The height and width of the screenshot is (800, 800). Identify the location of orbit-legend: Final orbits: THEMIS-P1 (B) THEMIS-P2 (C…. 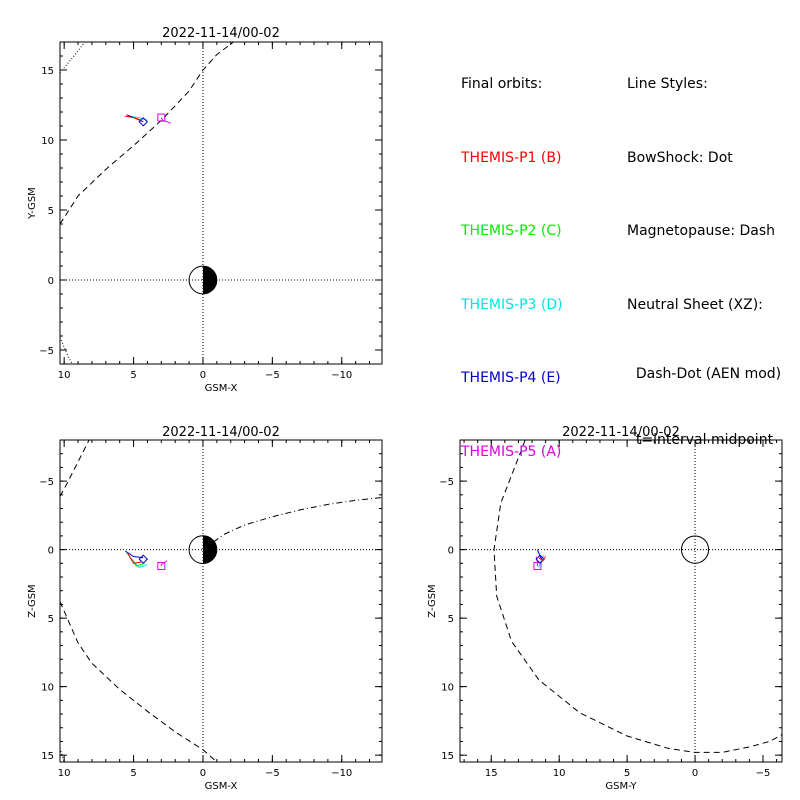
(512, 256).